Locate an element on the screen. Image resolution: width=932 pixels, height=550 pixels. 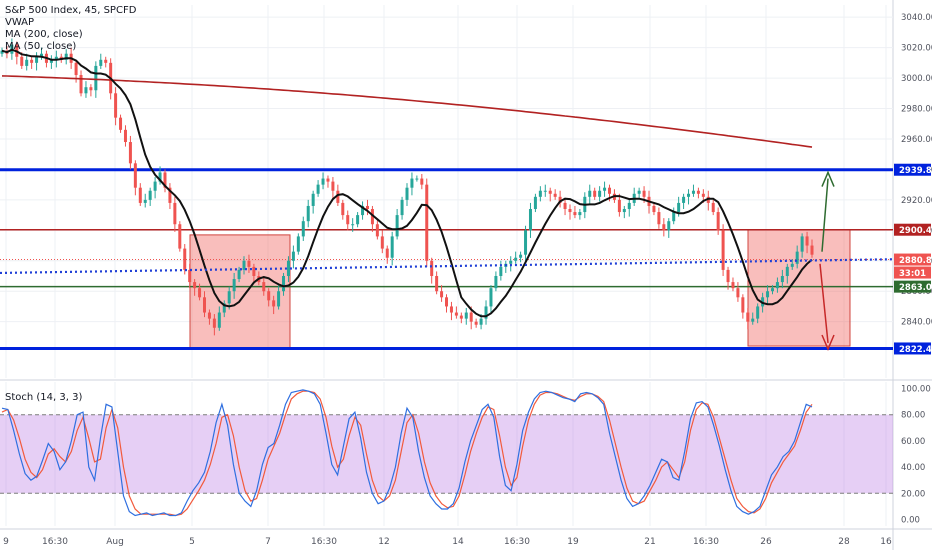
price-tick-label: 3000.00 is located at coordinates (916, 79).